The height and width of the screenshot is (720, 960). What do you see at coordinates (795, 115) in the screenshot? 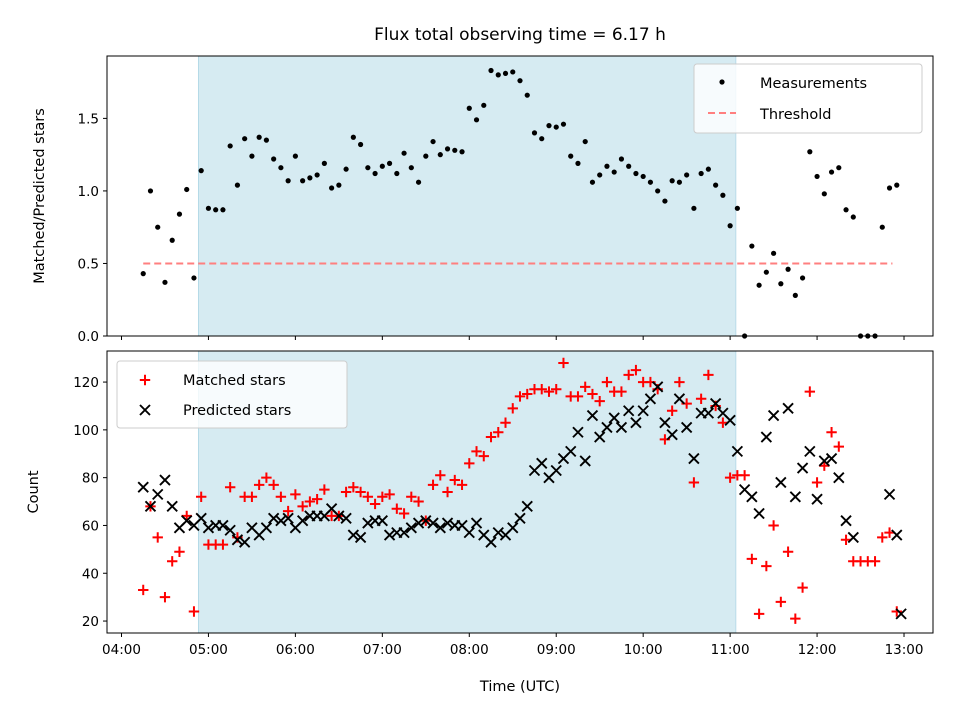
I see `legend-label-threshold: Threshold` at bounding box center [795, 115].